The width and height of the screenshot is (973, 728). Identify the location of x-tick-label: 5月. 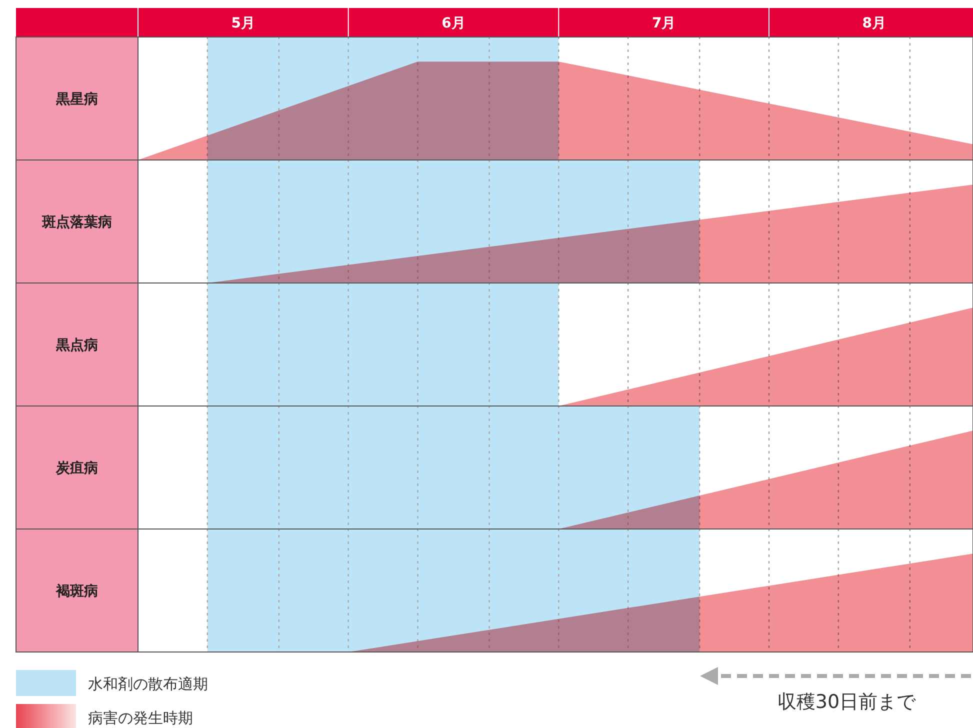
(243, 24).